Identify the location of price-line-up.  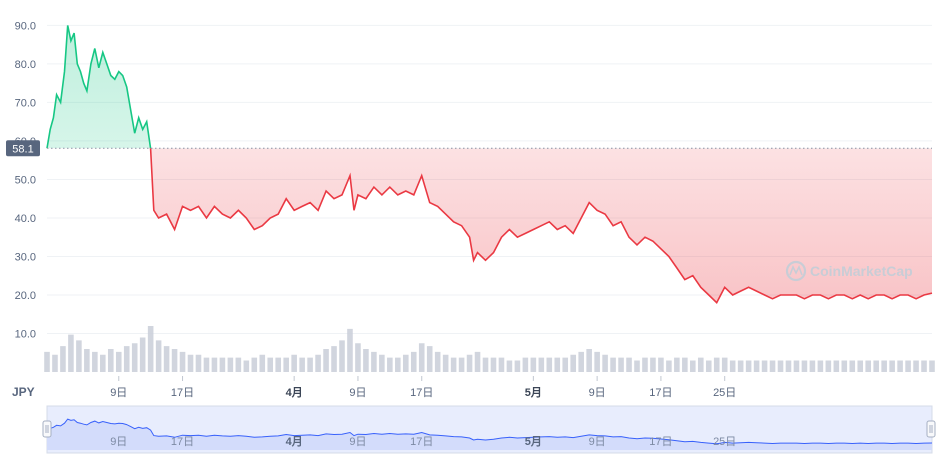
(99, 87).